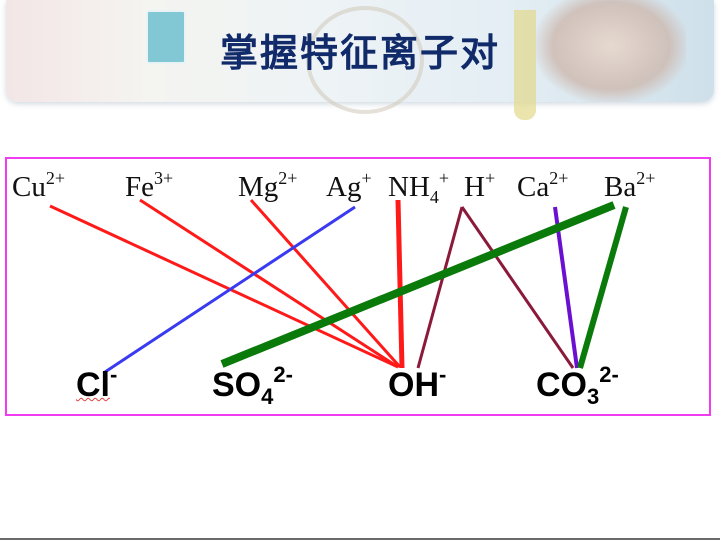 The height and width of the screenshot is (541, 720). What do you see at coordinates (480, 185) in the screenshot?
I see `cation-h: H+` at bounding box center [480, 185].